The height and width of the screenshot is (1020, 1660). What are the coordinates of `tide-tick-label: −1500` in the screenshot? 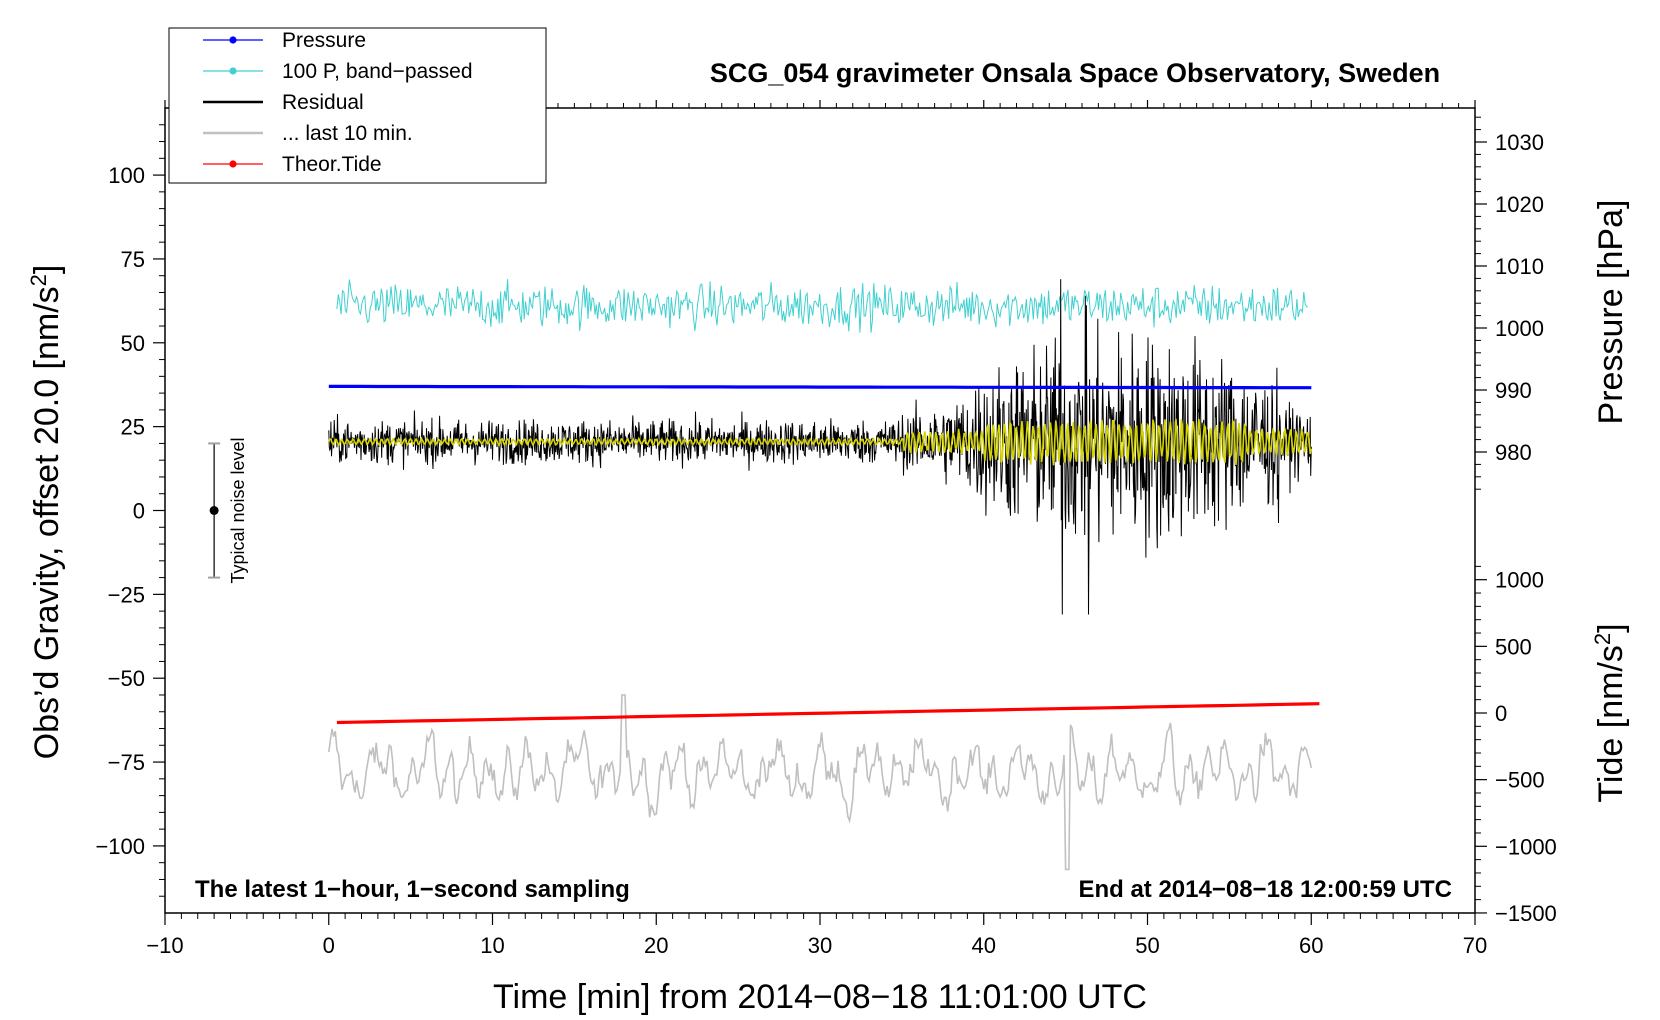 It's located at (1526, 913).